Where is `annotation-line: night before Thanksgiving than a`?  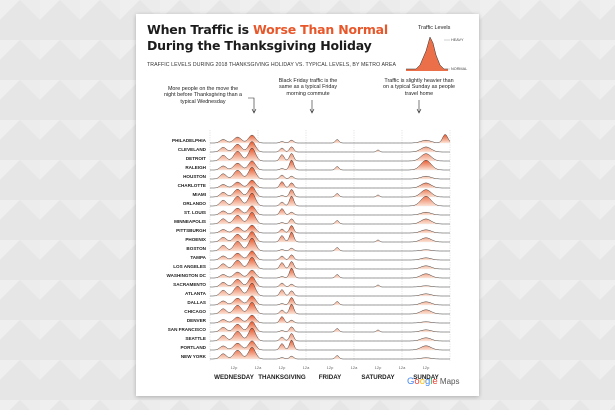
annotation-line: night before Thanksgiving than a is located at coordinates (203, 95).